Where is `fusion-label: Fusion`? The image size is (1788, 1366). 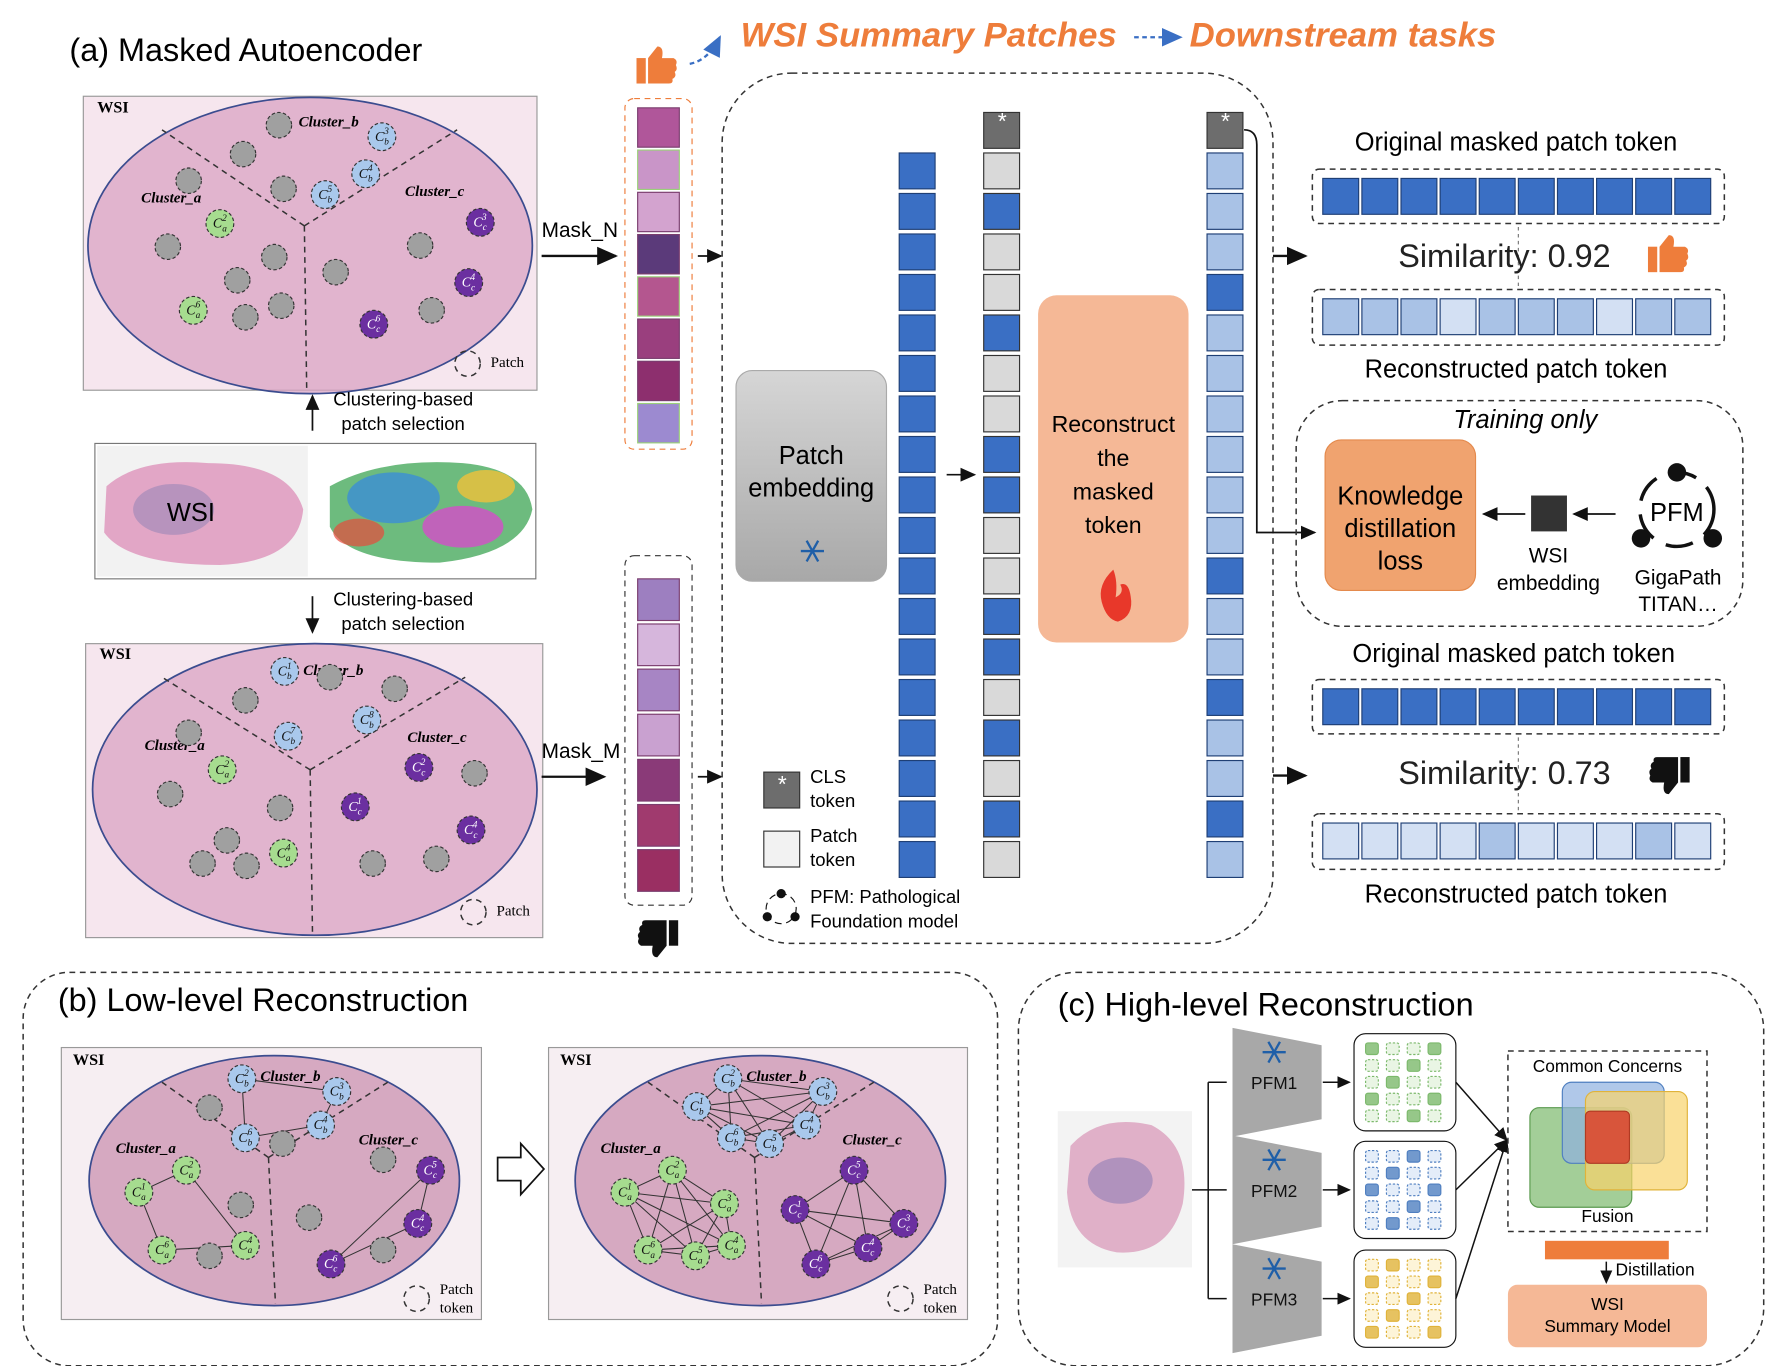 fusion-label: Fusion is located at coordinates (1607, 1216).